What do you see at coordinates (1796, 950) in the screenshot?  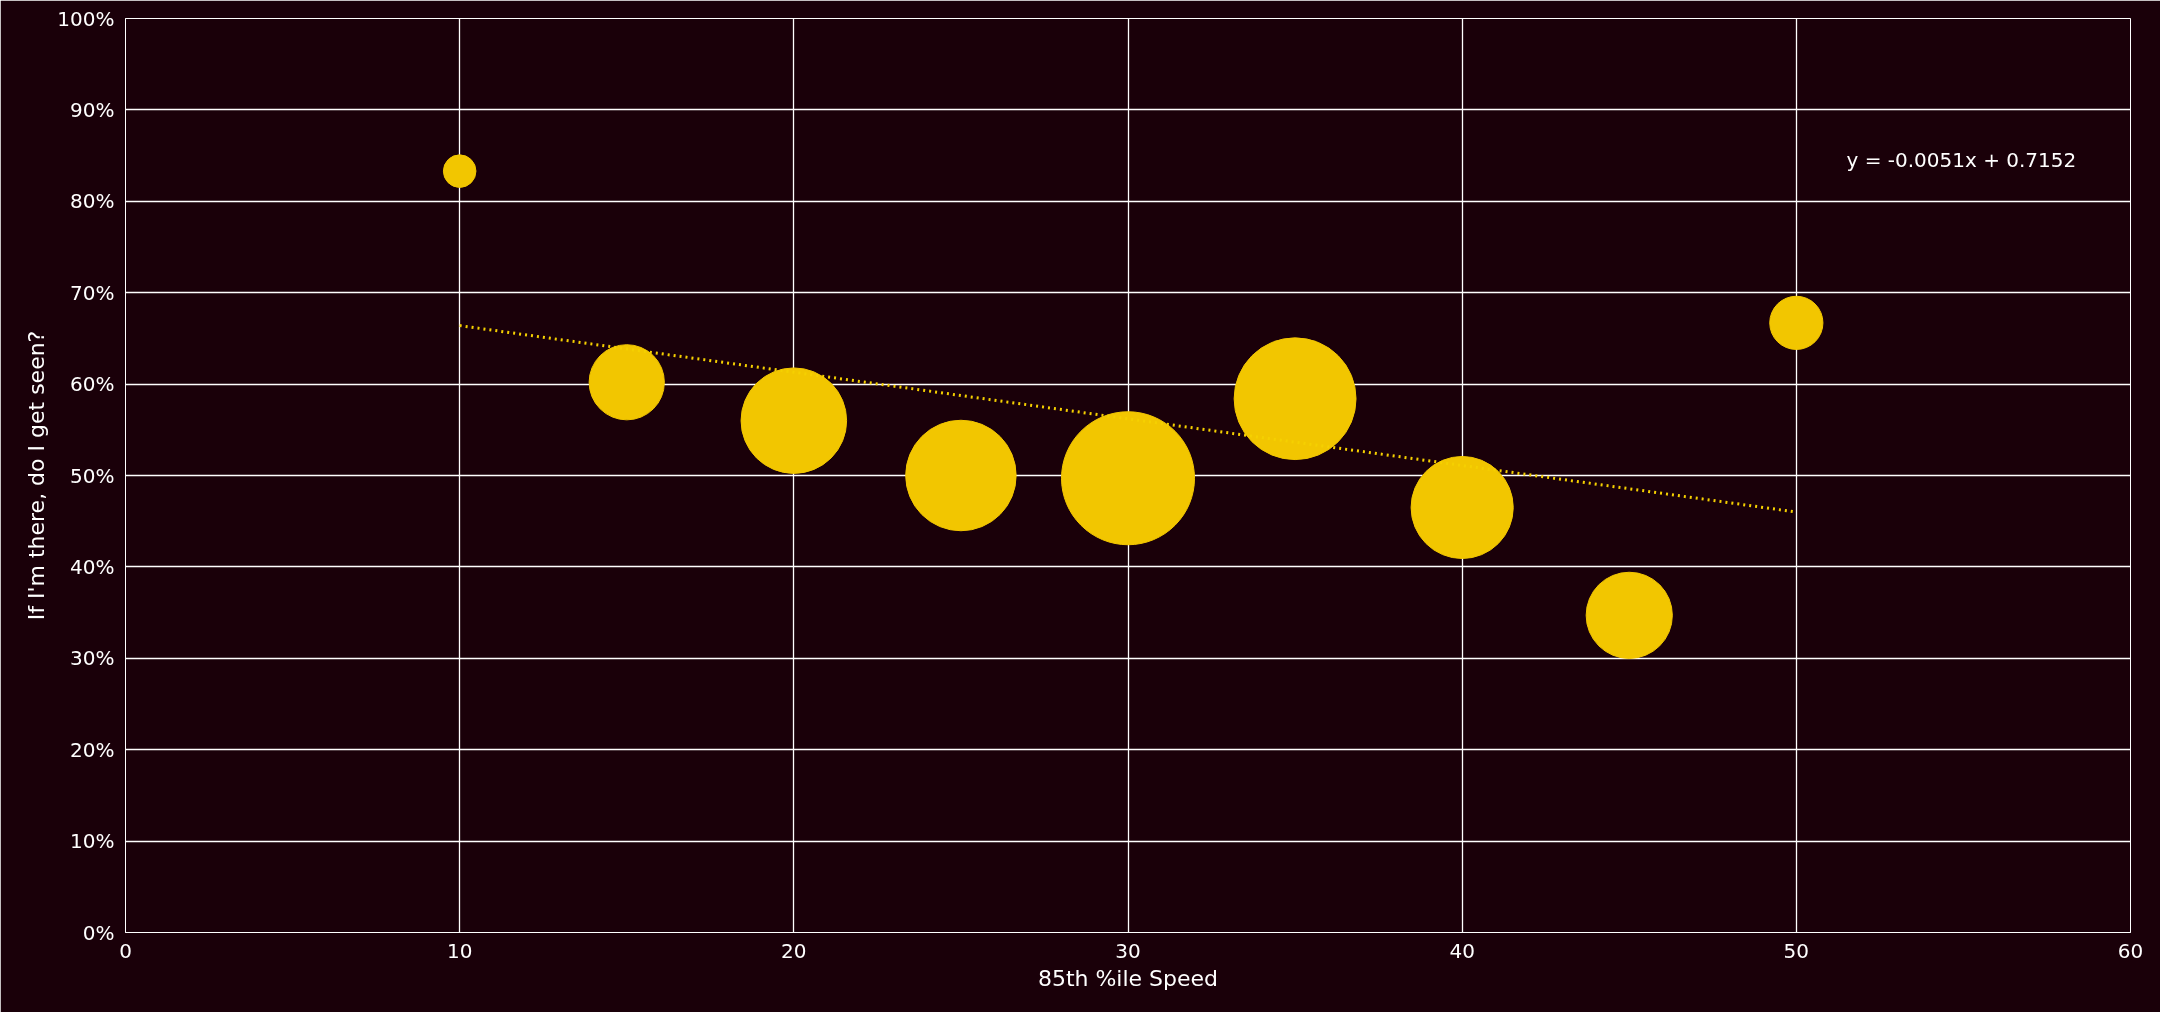 I see `x-tick-label: 50` at bounding box center [1796, 950].